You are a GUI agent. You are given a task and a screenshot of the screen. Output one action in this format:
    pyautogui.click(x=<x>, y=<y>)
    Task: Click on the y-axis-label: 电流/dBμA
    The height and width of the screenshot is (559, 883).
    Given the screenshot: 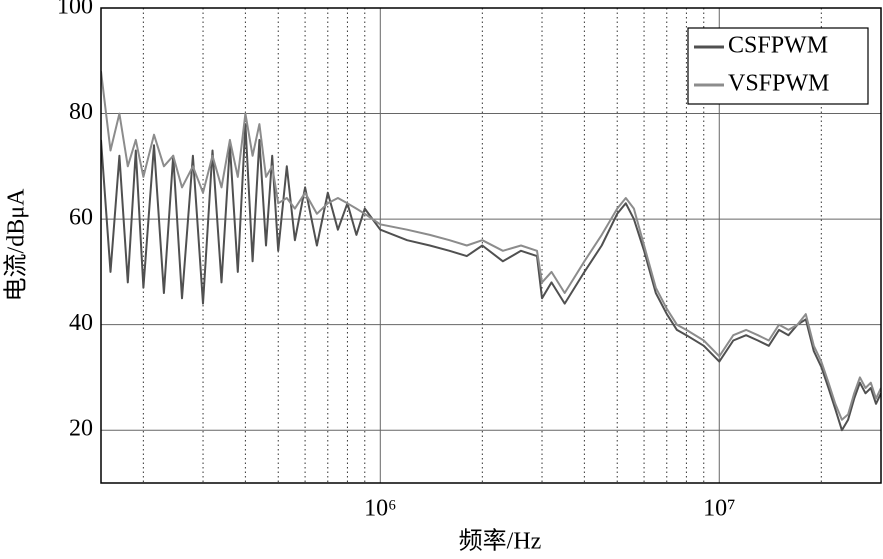 What is the action you would take?
    pyautogui.click(x=16, y=245)
    